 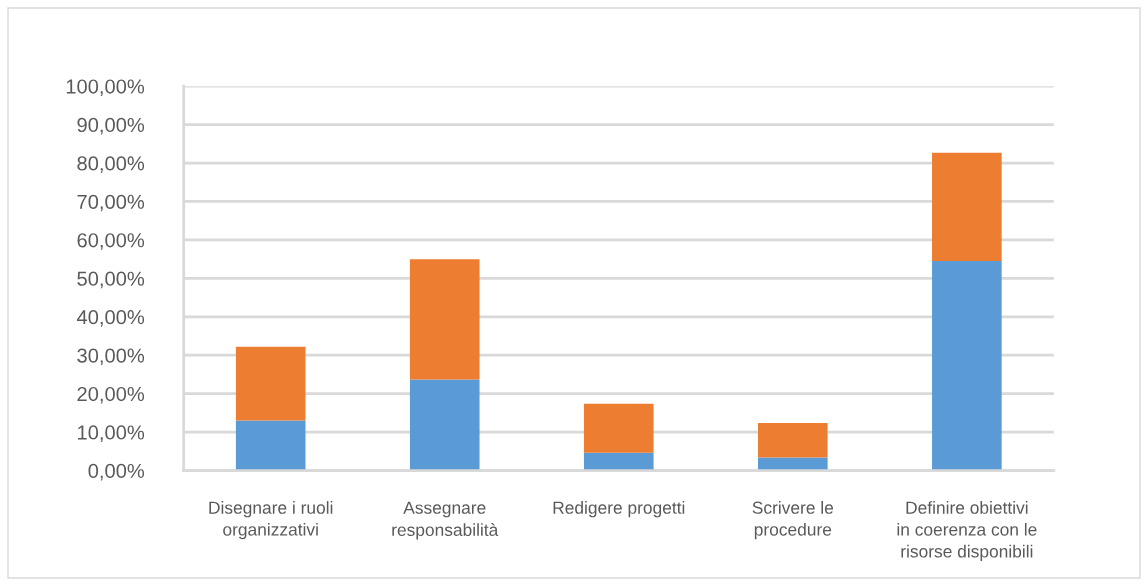 What do you see at coordinates (105, 88) in the screenshot?
I see `y-tick-label: 100,00%` at bounding box center [105, 88].